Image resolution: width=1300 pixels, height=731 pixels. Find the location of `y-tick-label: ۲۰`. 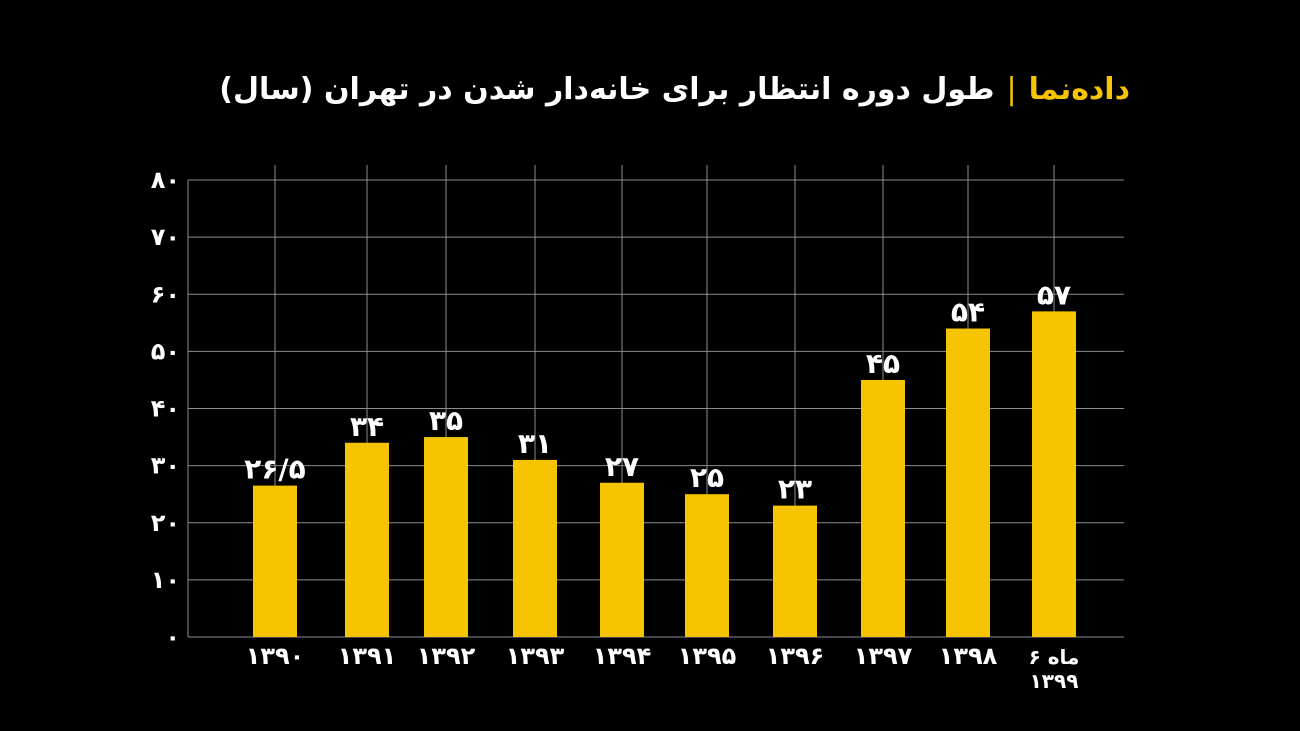

y-tick-label: ۲۰ is located at coordinates (165, 523).